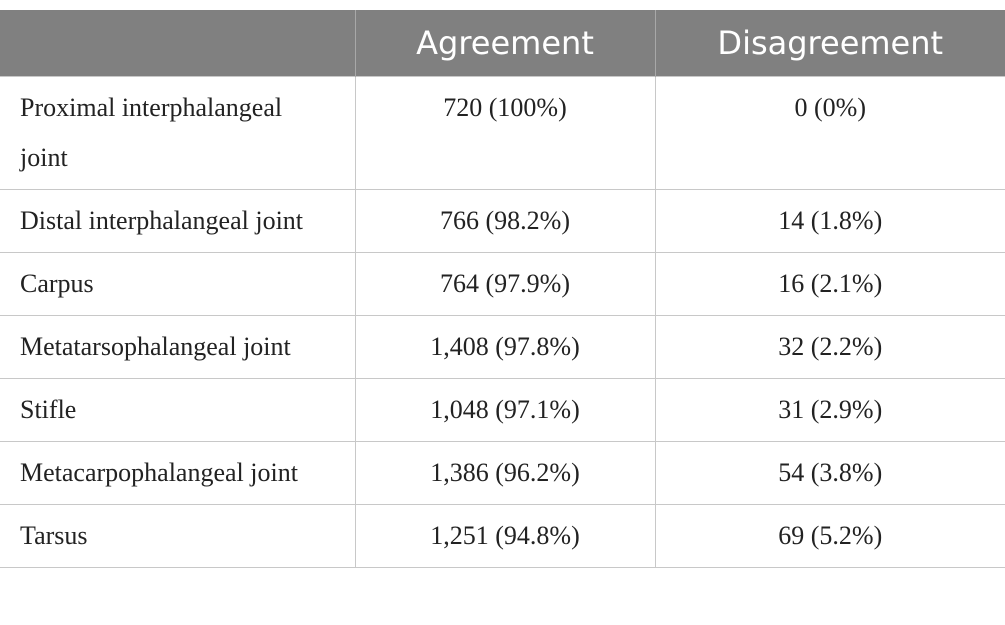 The height and width of the screenshot is (625, 1005). Describe the element at coordinates (505, 410) in the screenshot. I see `table-cell: 1,048 (97.1%)` at that location.